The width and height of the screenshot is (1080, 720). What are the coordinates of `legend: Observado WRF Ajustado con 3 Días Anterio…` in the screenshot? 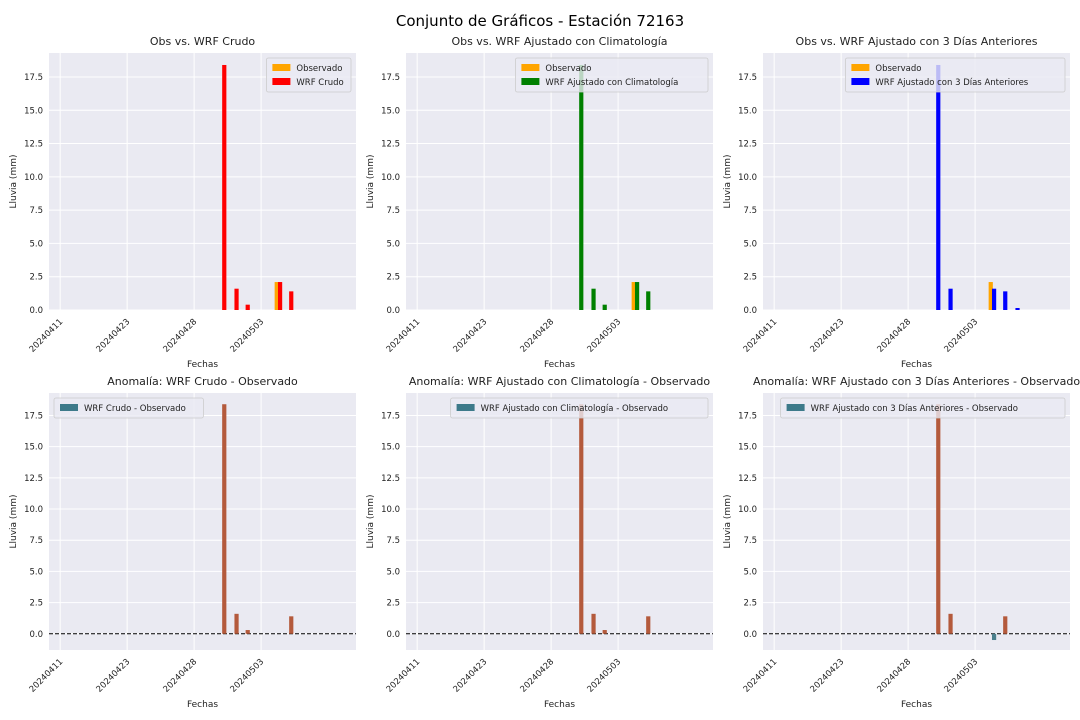 It's located at (955, 75).